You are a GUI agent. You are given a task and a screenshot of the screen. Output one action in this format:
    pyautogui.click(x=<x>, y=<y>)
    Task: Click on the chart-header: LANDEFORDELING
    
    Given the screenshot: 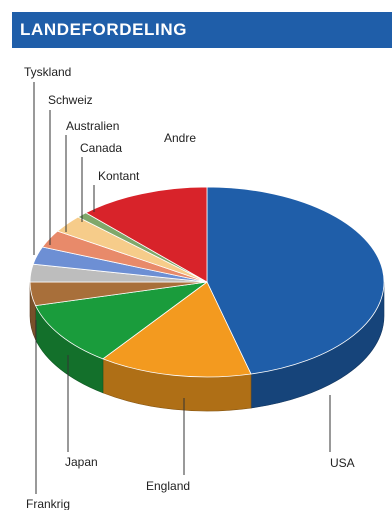 What is the action you would take?
    pyautogui.click(x=202, y=30)
    